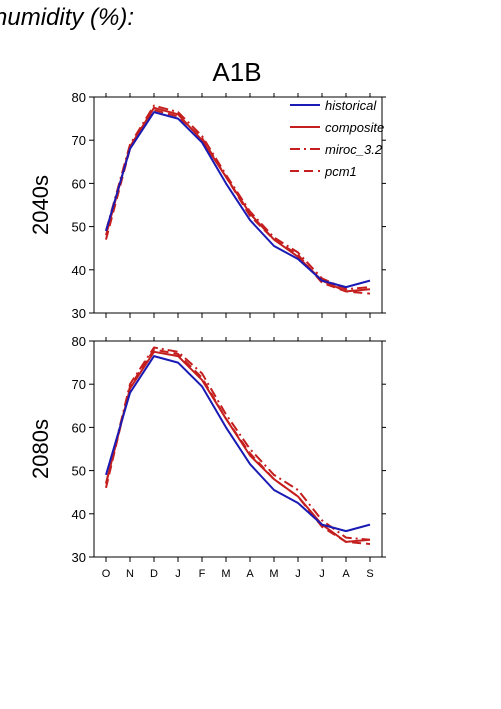 The image size is (501, 709). I want to click on panel-row-label: 2080s, so click(40, 449).